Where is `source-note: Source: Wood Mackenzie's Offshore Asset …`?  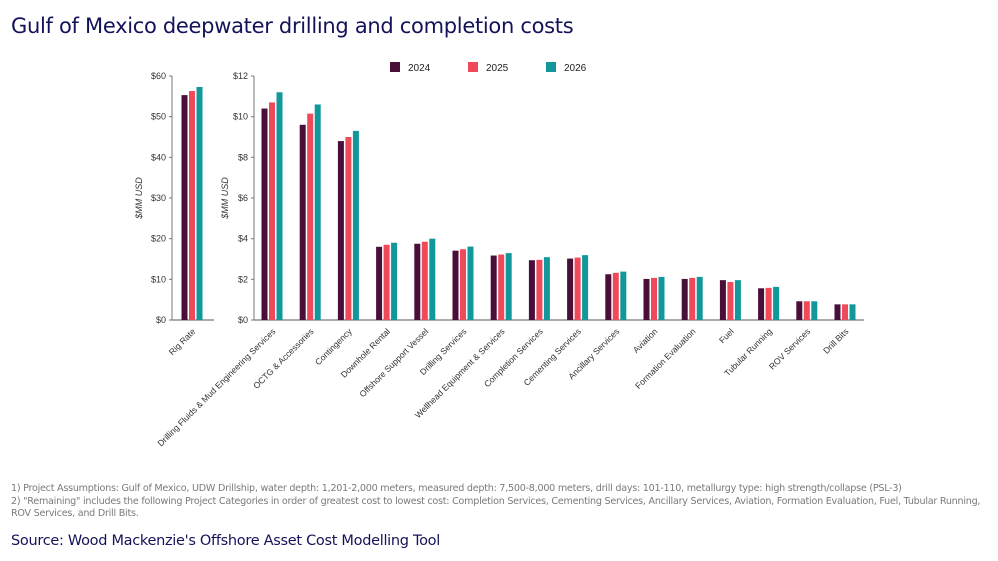
source-note: Source: Wood Mackenzie's Offshore Asset … is located at coordinates (225, 541).